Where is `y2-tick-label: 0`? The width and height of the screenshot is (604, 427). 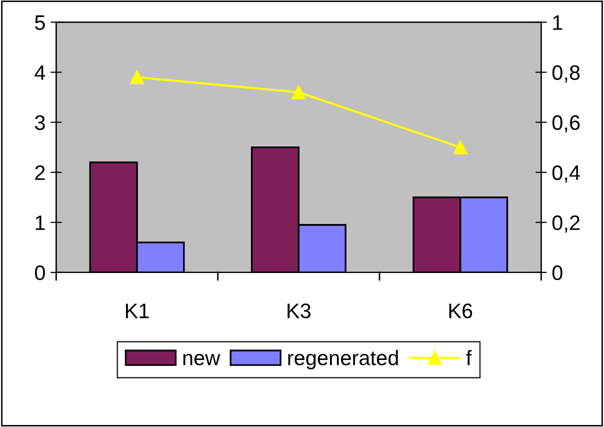
y2-tick-label: 0 is located at coordinates (557, 272).